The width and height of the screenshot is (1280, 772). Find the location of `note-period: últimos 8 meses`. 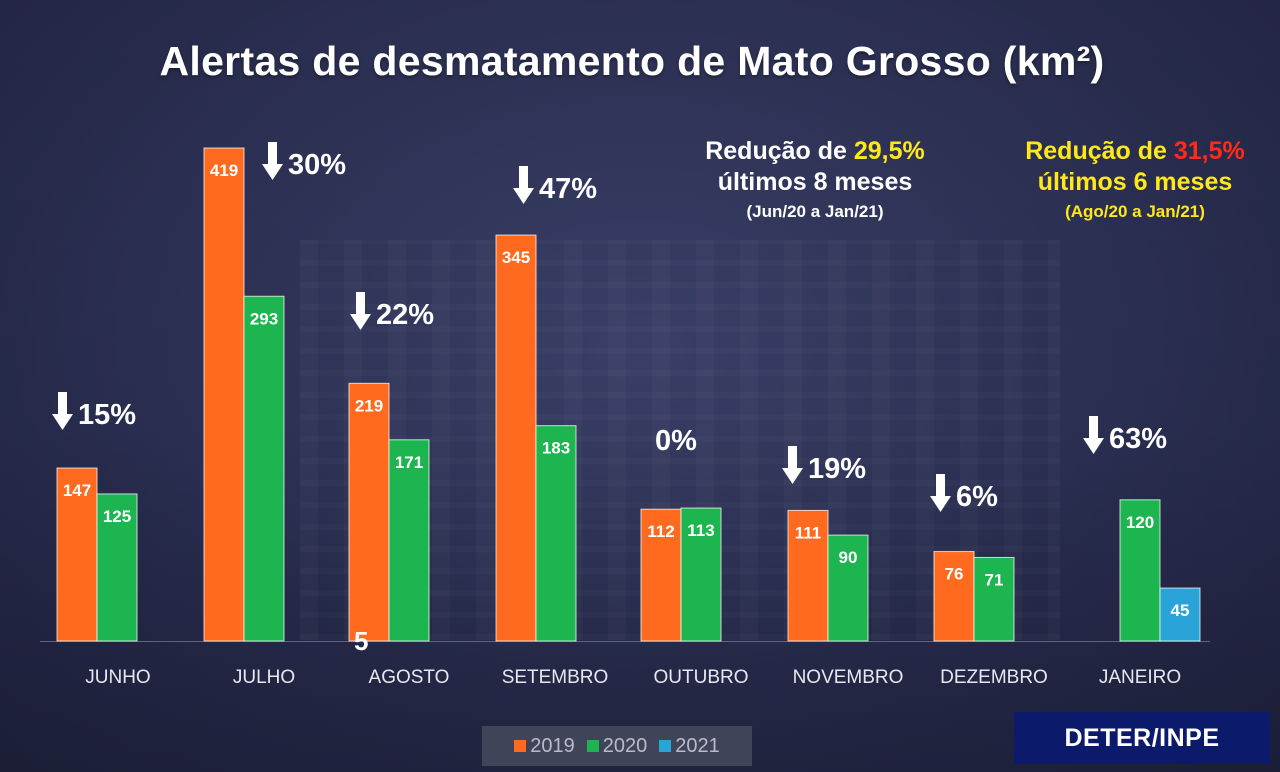

note-period: últimos 8 meses is located at coordinates (815, 182).